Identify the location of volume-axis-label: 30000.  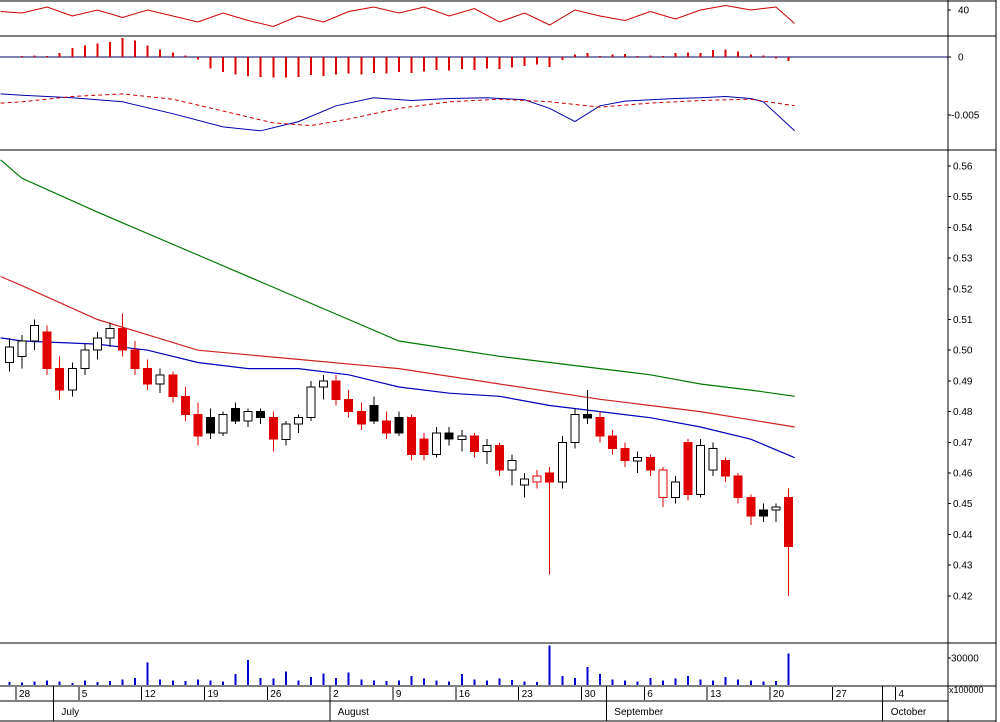
(965, 659).